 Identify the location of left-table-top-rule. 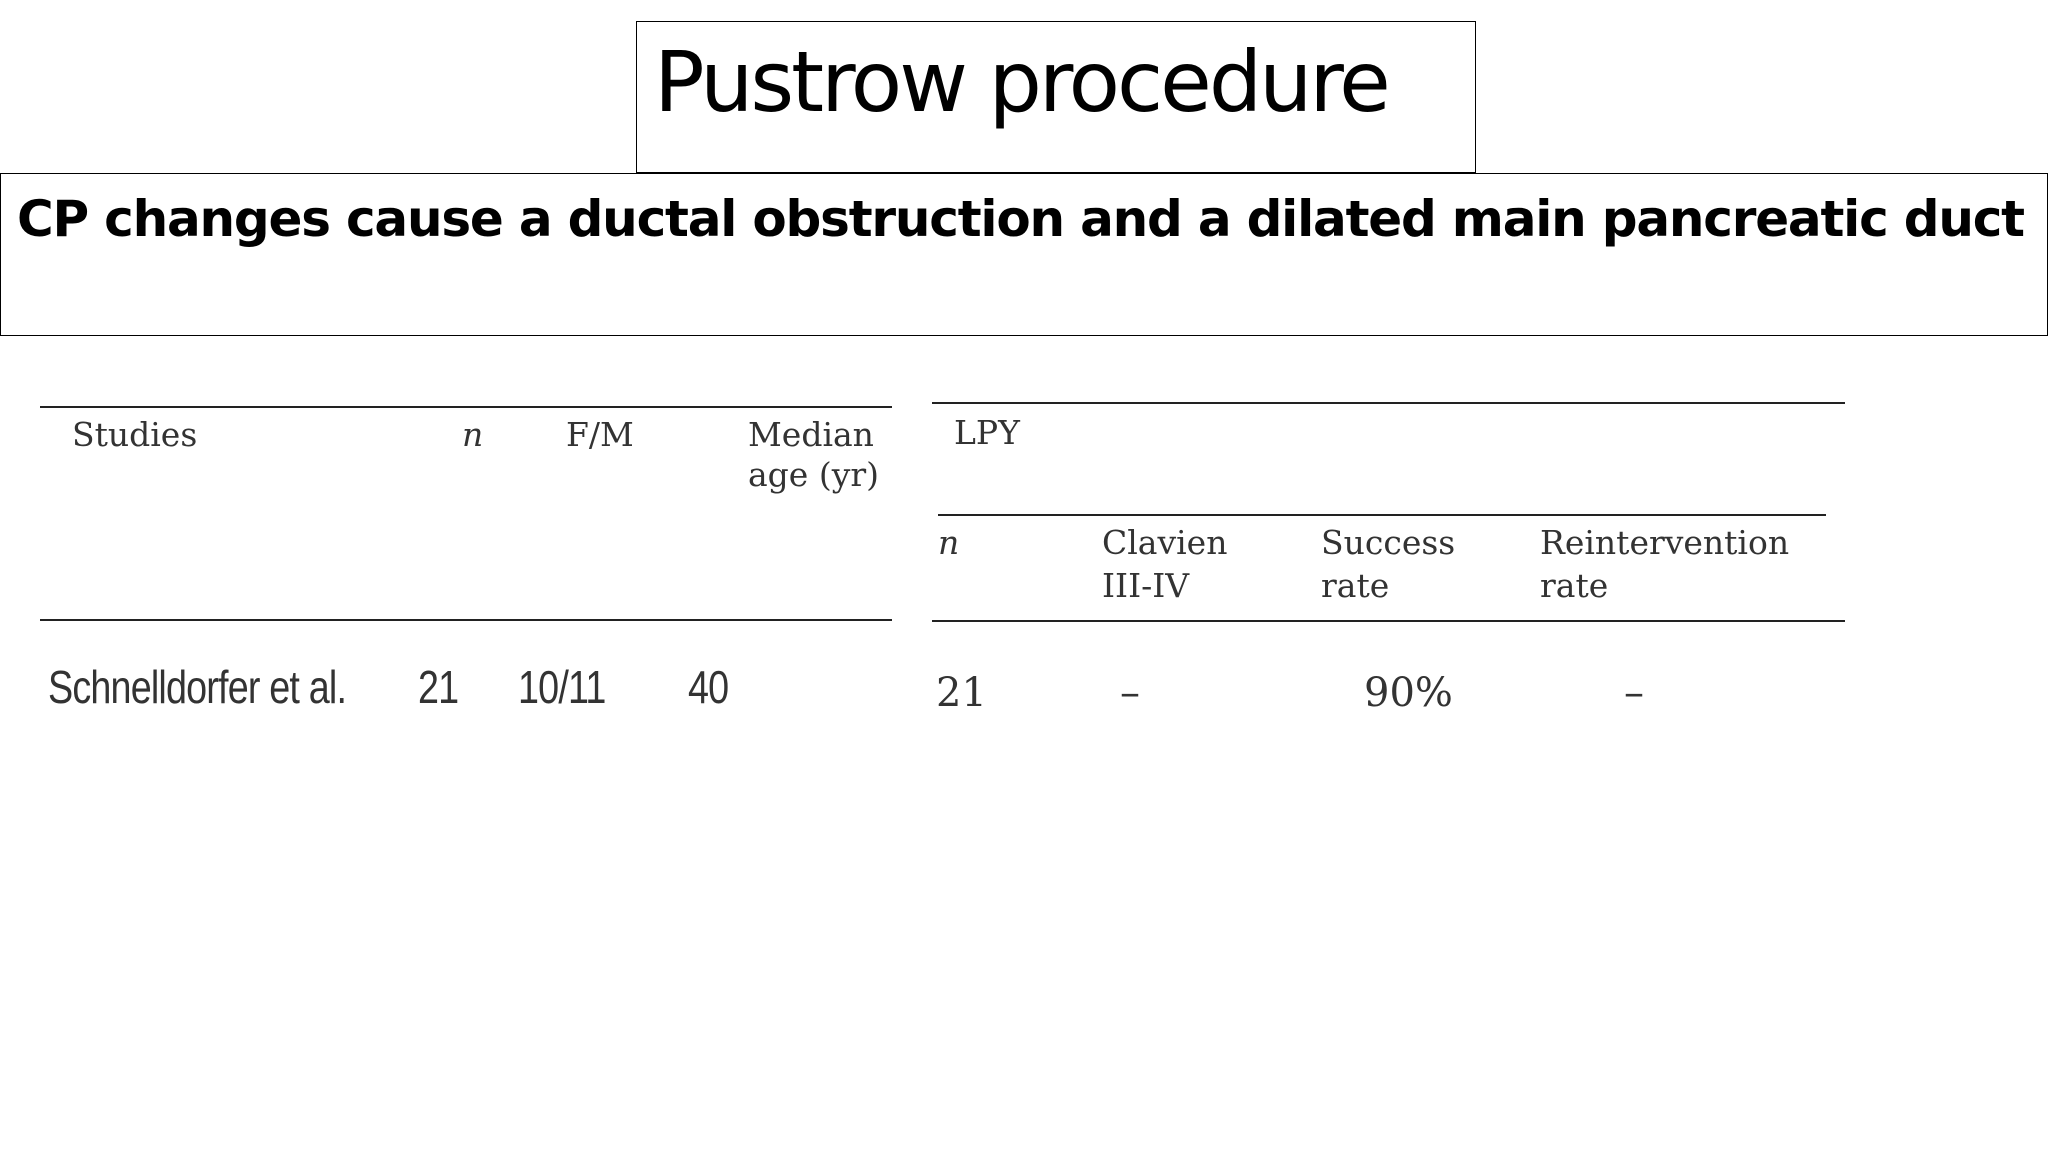
(466, 407).